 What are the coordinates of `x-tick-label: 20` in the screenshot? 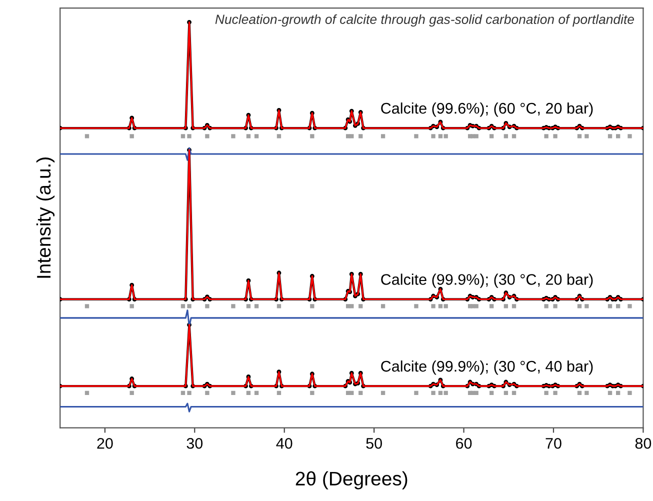 It's located at (105, 443).